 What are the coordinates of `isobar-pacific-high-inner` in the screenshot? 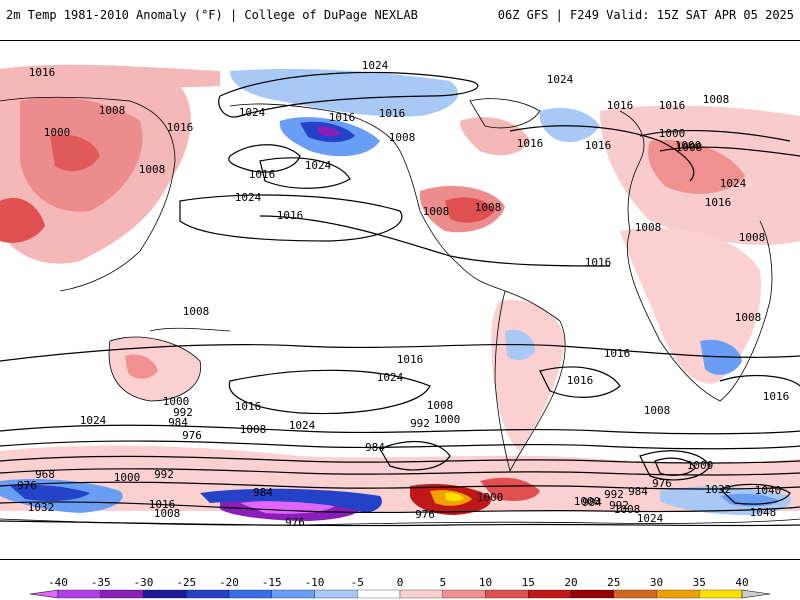 It's located at (305, 173).